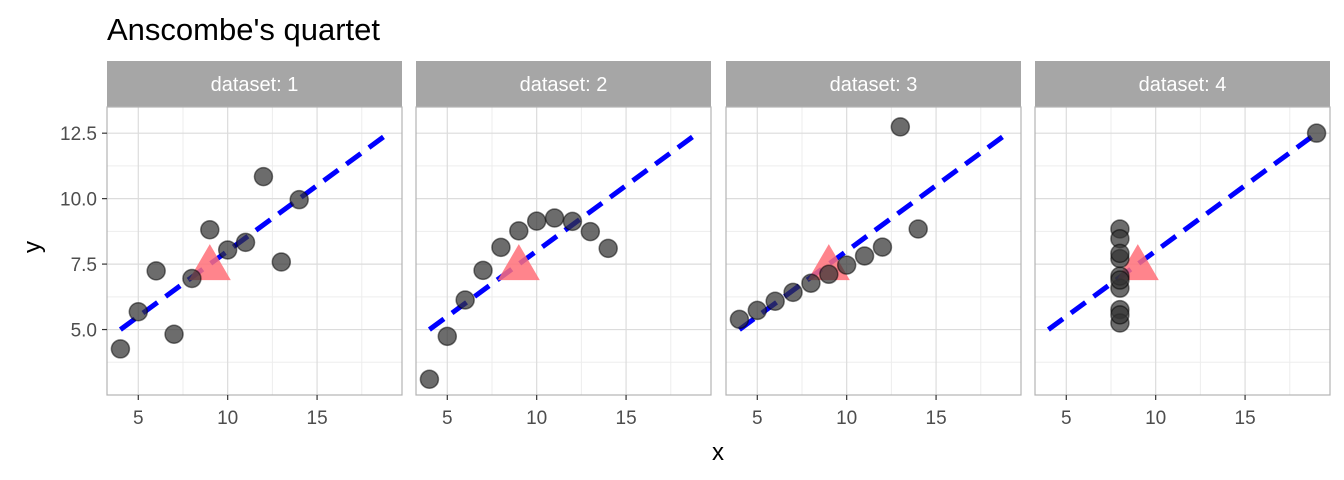  Describe the element at coordinates (84, 265) in the screenshot. I see `y-tick-label: 7.5` at that location.